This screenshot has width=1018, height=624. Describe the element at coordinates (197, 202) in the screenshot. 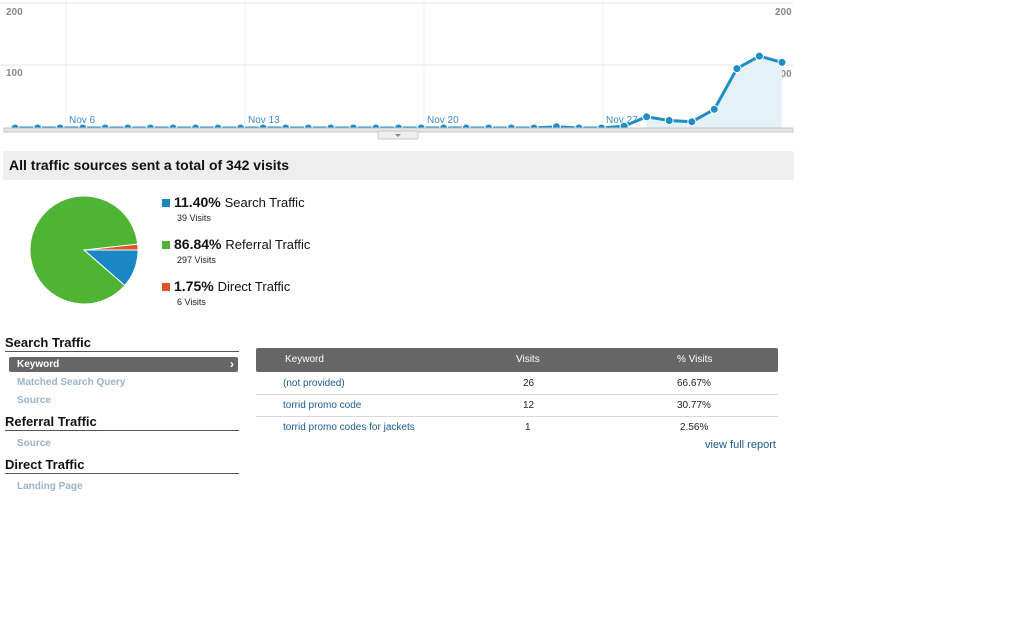

I see `legend-search-pct: 11.40%` at that location.